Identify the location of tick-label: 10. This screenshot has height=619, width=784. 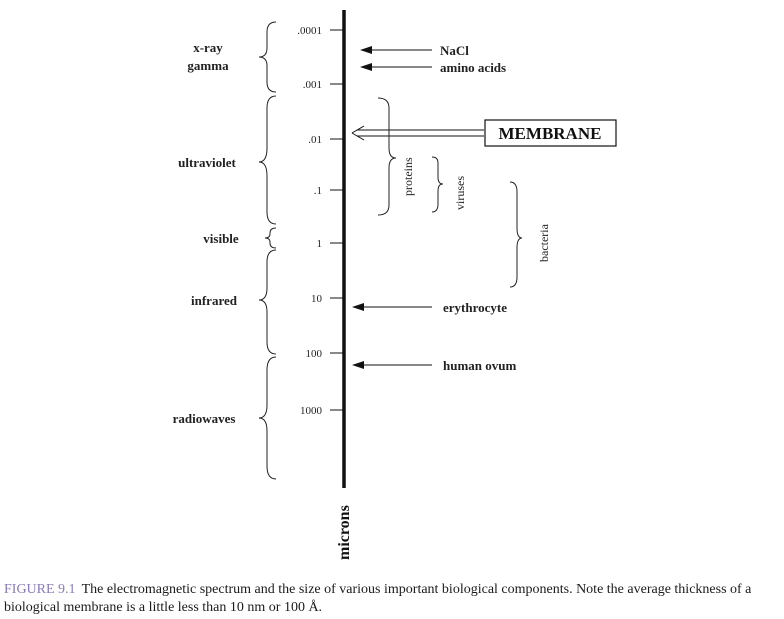
(317, 299).